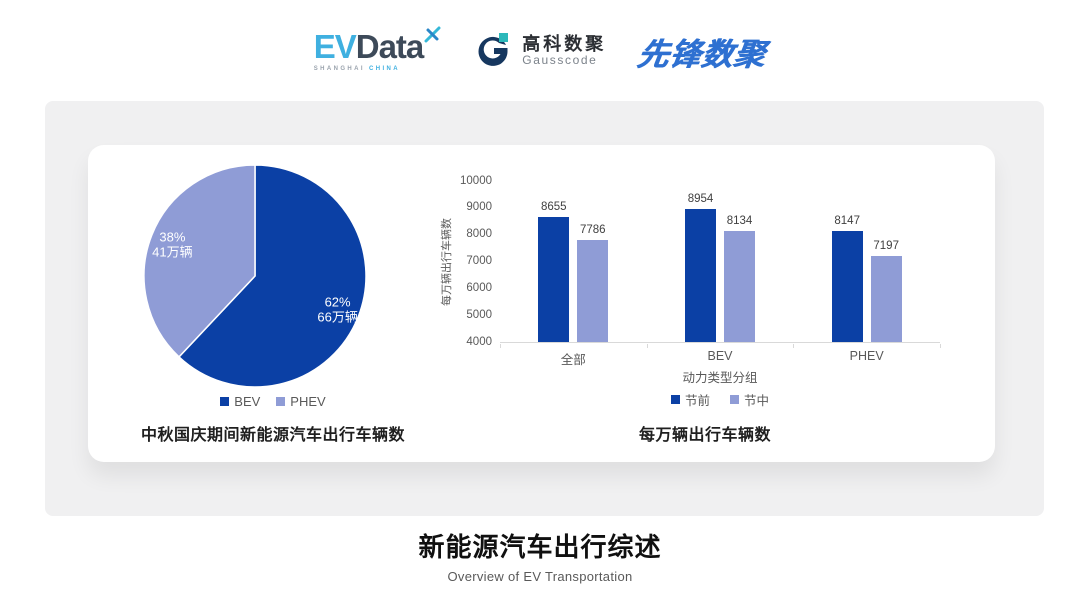  Describe the element at coordinates (335, 46) in the screenshot. I see `evdata-ev-text: EV` at that location.